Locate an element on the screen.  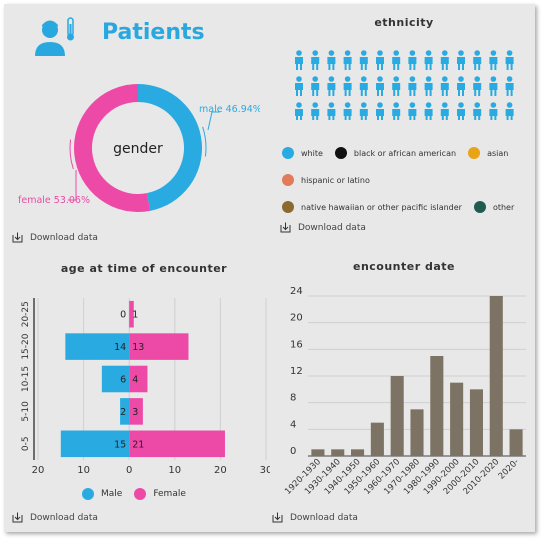
y-tick-label: 24 is located at coordinates (296, 291).